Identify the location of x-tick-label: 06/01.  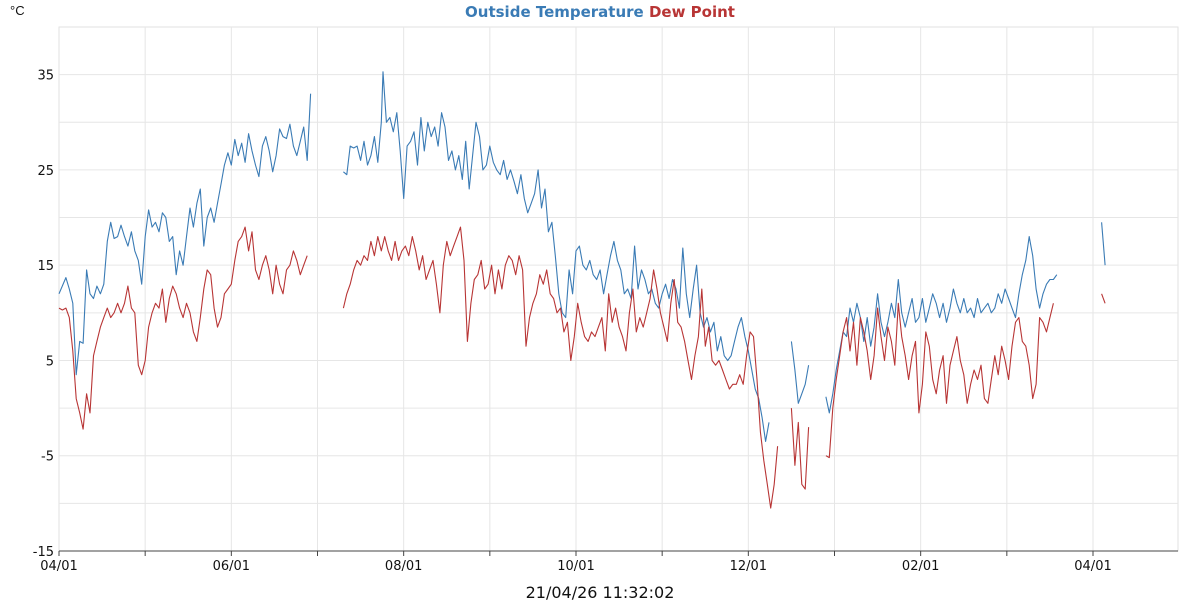
(231, 566).